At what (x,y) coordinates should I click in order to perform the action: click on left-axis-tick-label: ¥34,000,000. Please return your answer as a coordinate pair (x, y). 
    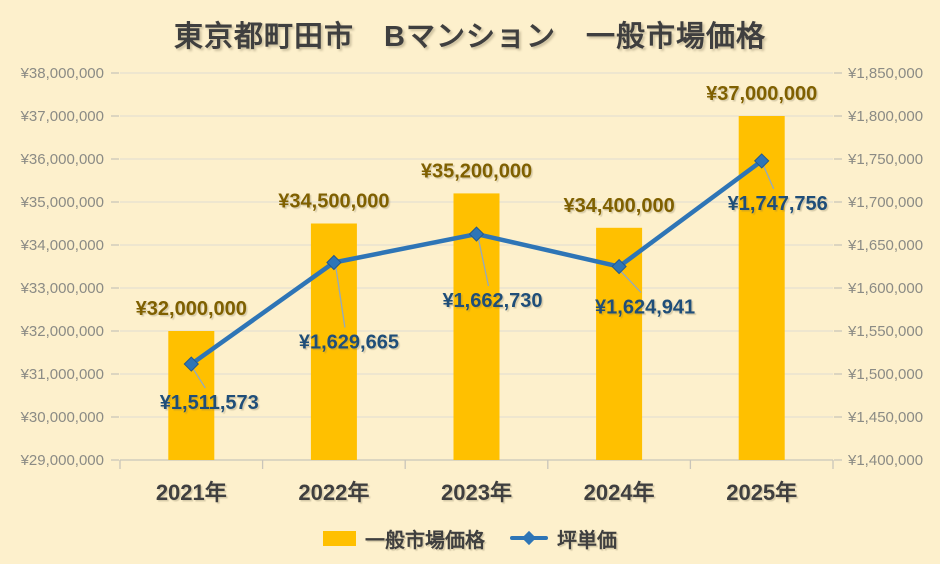
    Looking at the image, I should click on (62, 245).